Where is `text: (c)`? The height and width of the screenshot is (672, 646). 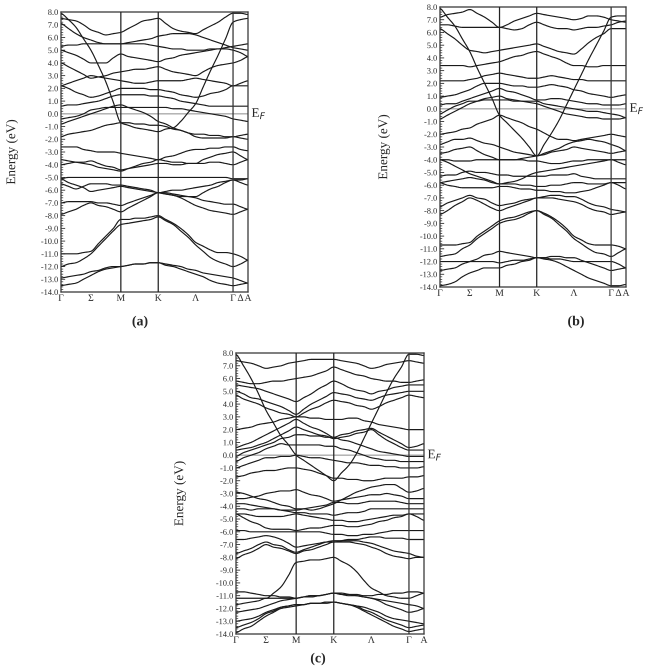
text: (c) is located at coordinates (318, 659).